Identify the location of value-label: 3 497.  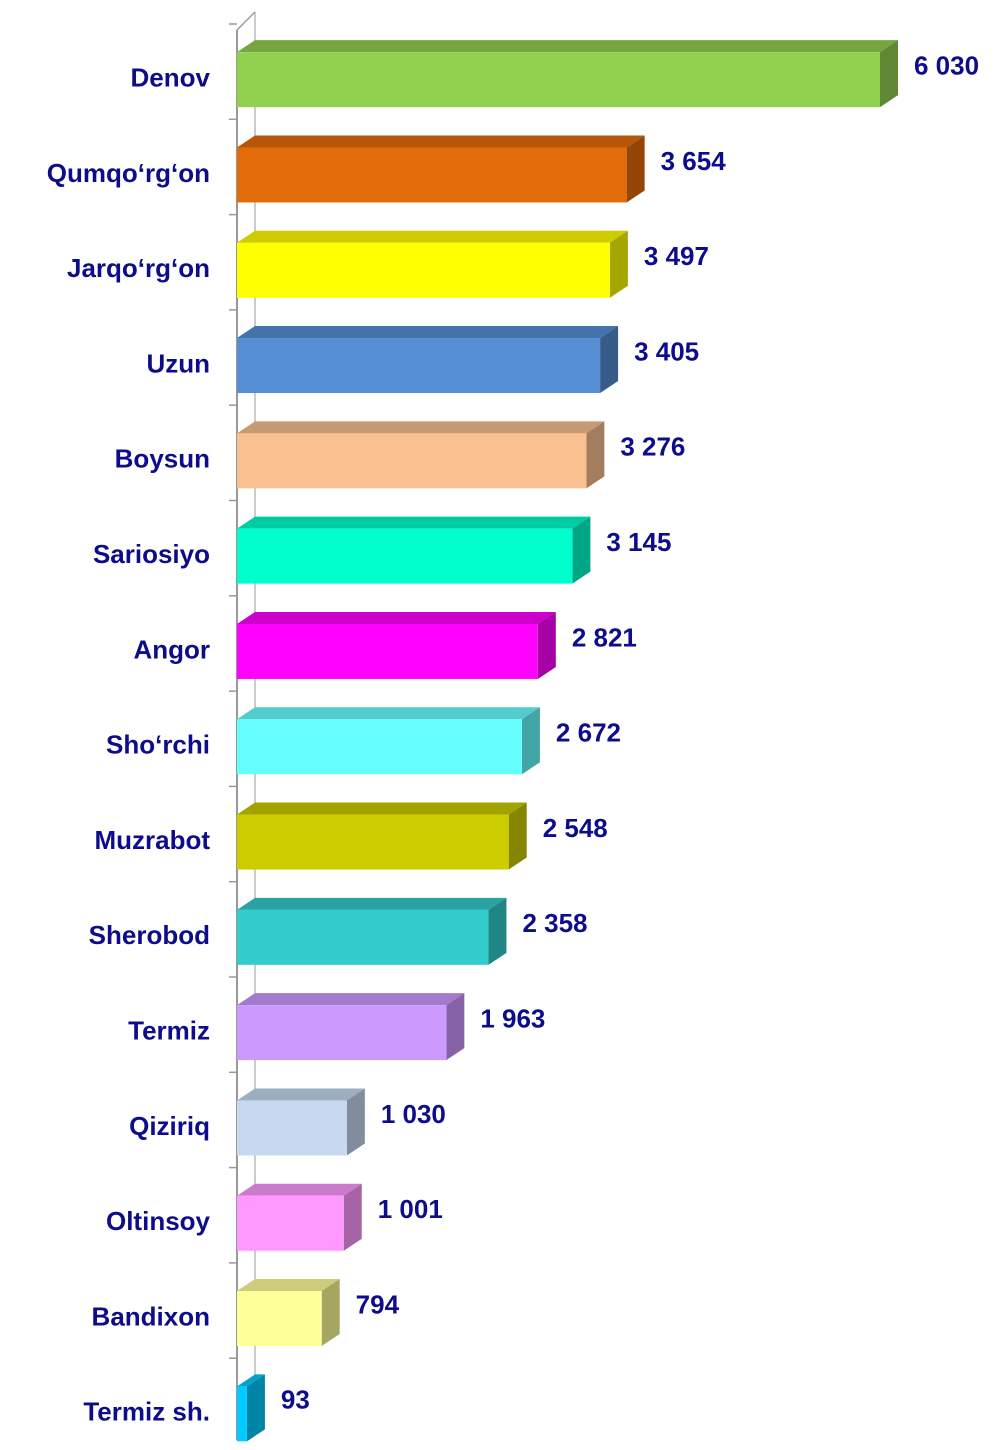
(676, 256).